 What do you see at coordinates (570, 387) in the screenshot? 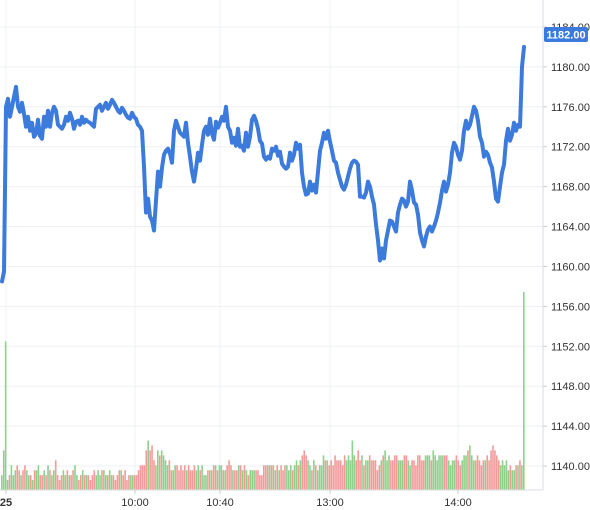
I see `price-tick-label: 1148.00` at bounding box center [570, 387].